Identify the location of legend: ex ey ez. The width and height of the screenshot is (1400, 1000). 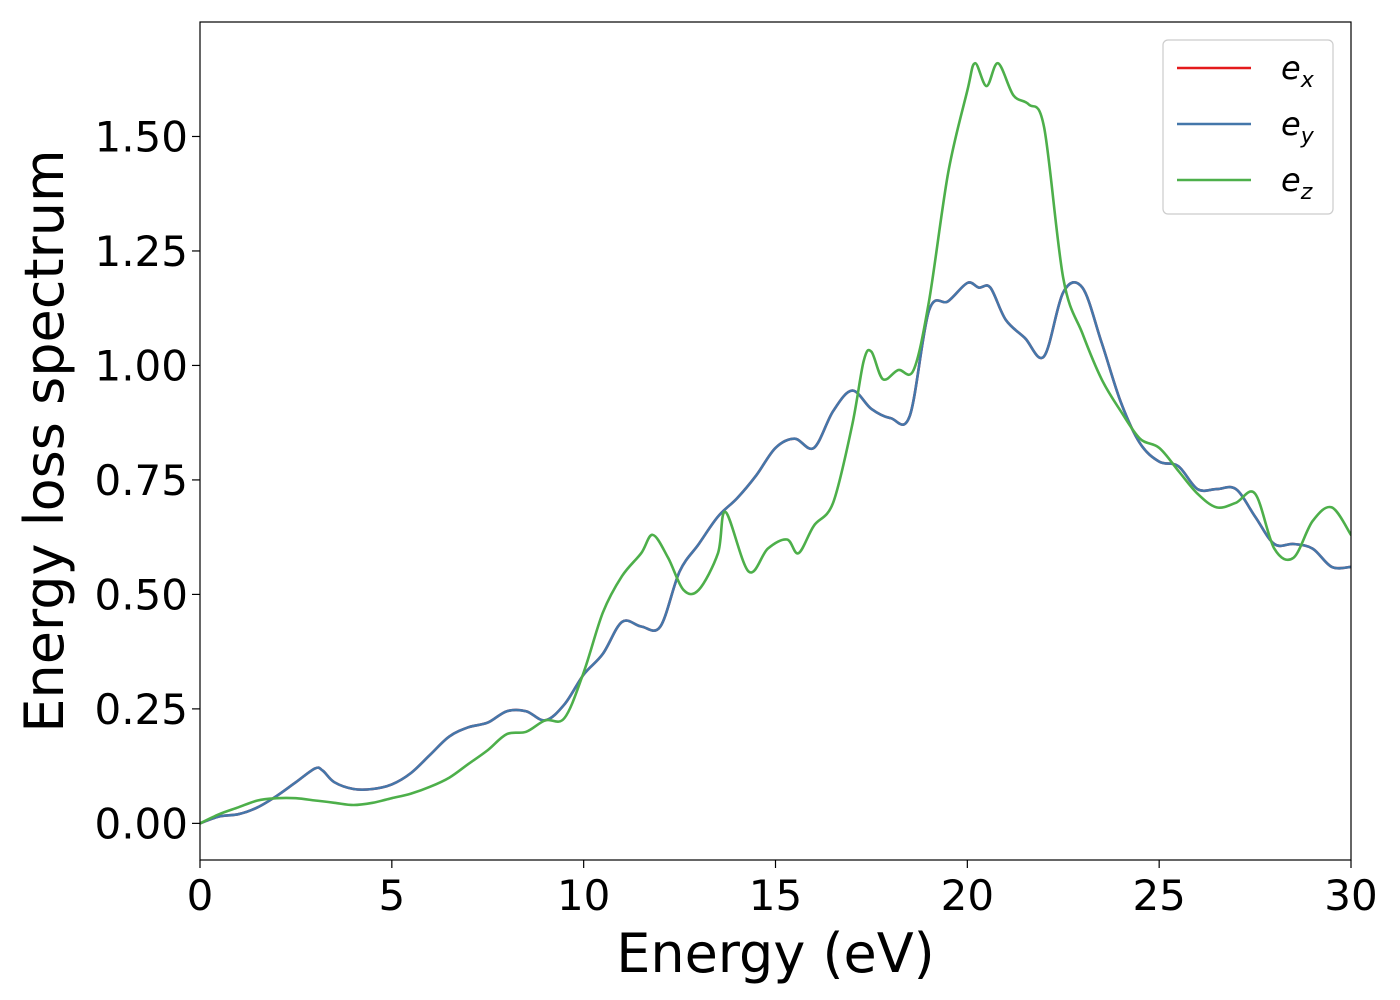
(1248, 127).